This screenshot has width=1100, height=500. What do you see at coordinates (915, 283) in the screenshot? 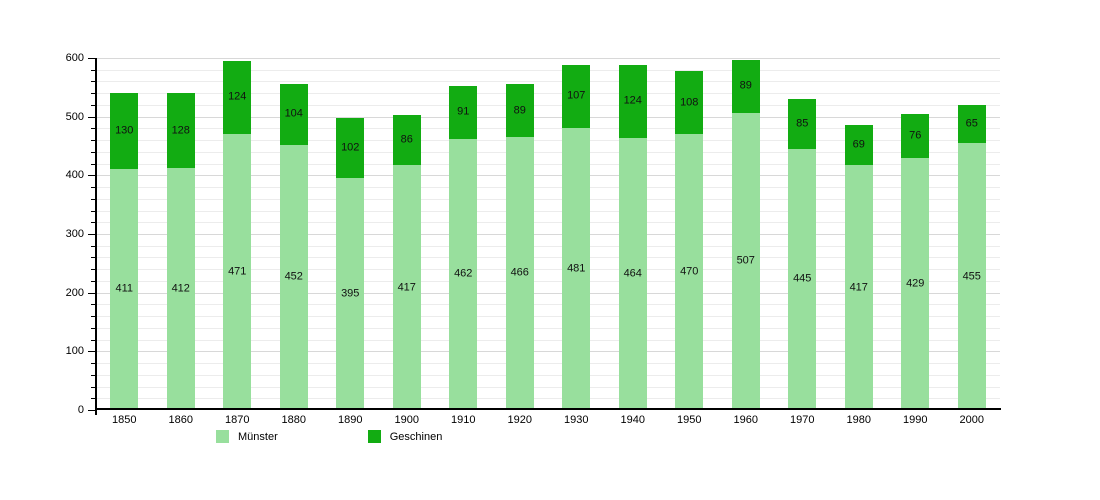
I see `bar-value-label: 429` at bounding box center [915, 283].